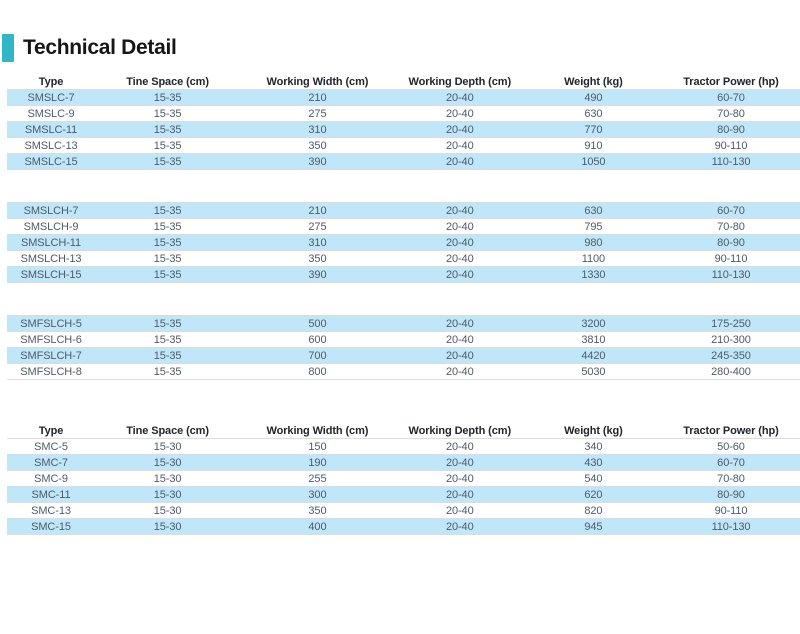 Image resolution: width=800 pixels, height=634 pixels. What do you see at coordinates (593, 446) in the screenshot?
I see `table-cell: 340` at bounding box center [593, 446].